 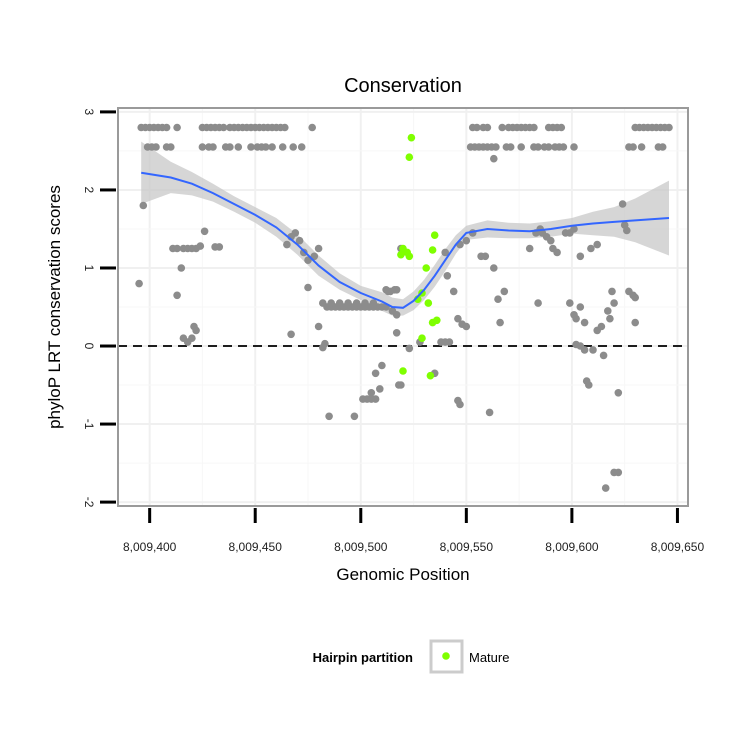 I want to click on smooth-line-layer, so click(x=405, y=240).